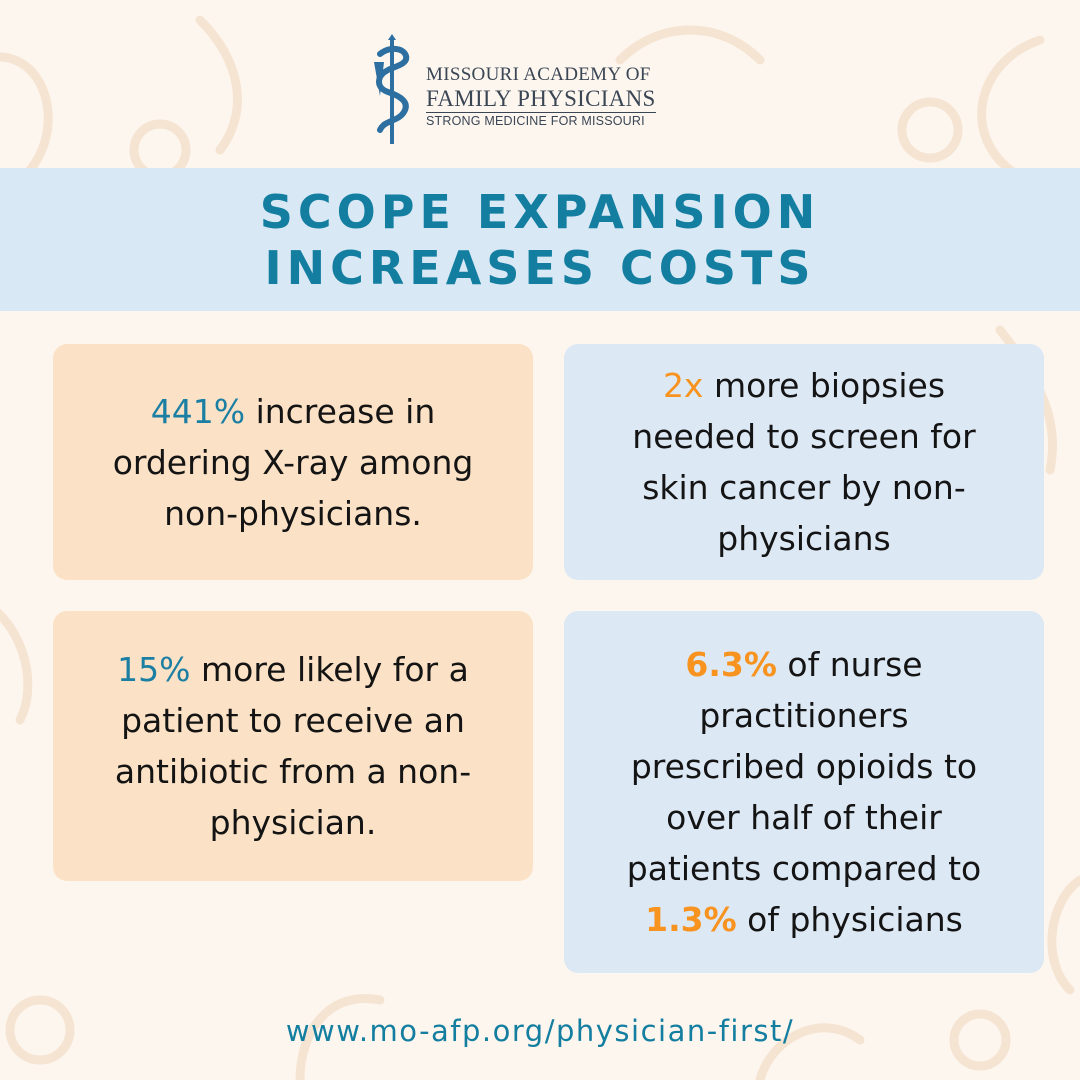 This screenshot has height=1080, width=1080. Describe the element at coordinates (804, 715) in the screenshot. I see `stat-text: practitioners` at that location.